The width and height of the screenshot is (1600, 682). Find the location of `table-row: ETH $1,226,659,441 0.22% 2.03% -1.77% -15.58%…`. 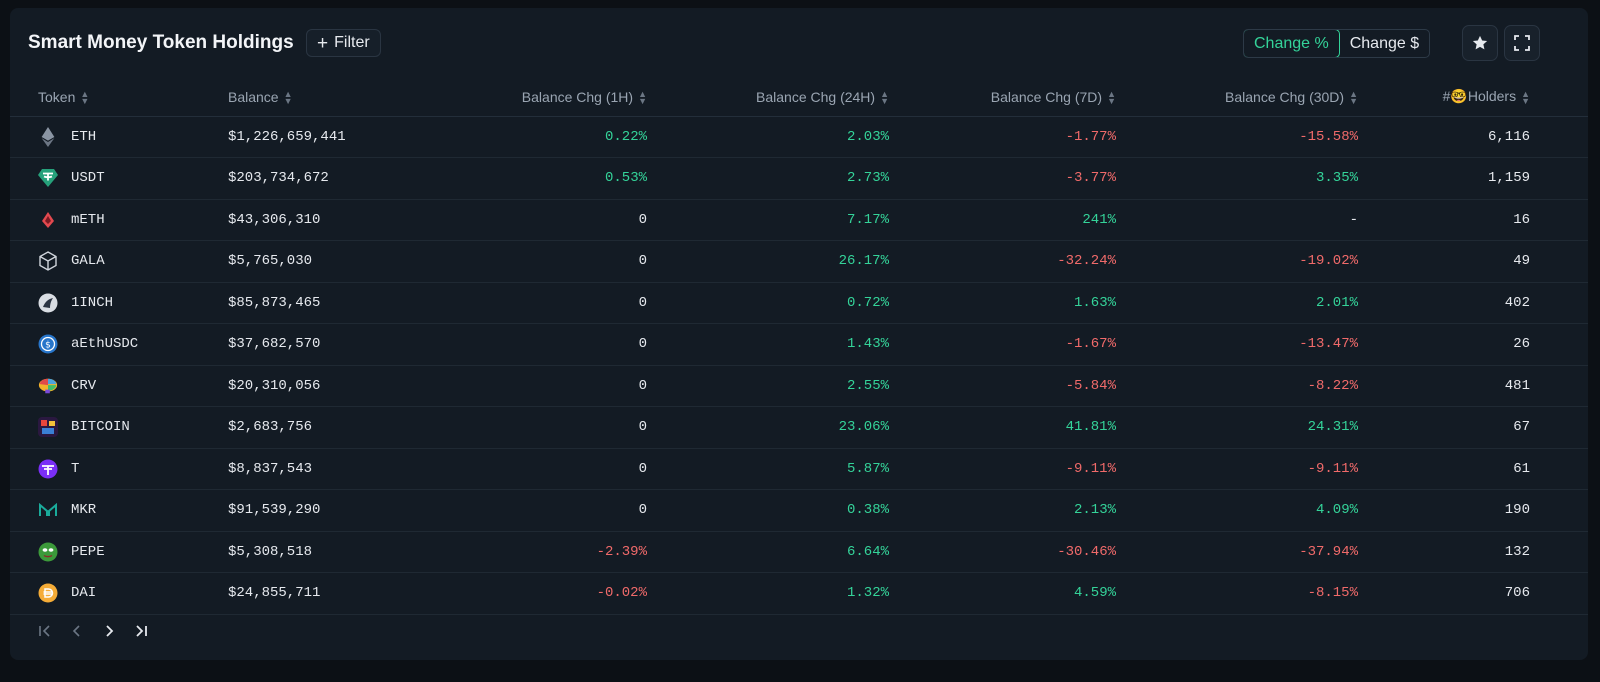

table-row: ETH $1,226,659,441 0.22% 2.03% -1.77% -15.58%… is located at coordinates (799, 137).